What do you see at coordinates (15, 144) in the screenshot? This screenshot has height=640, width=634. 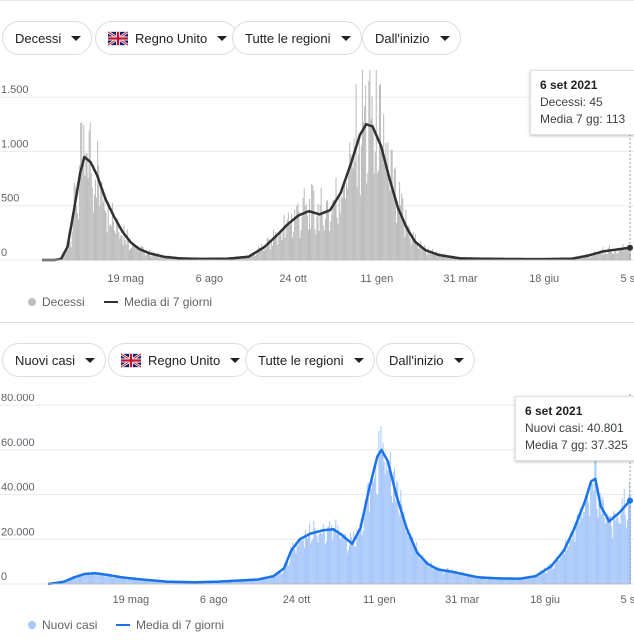 I see `y-tick-label: 1.000` at bounding box center [15, 144].